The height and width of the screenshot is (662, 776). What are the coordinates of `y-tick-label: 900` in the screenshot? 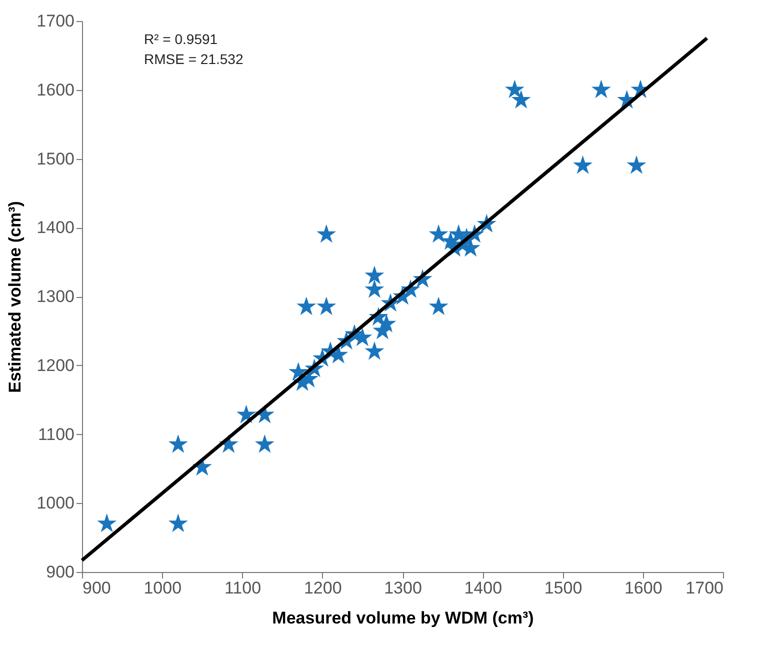 It's located at (60, 572).